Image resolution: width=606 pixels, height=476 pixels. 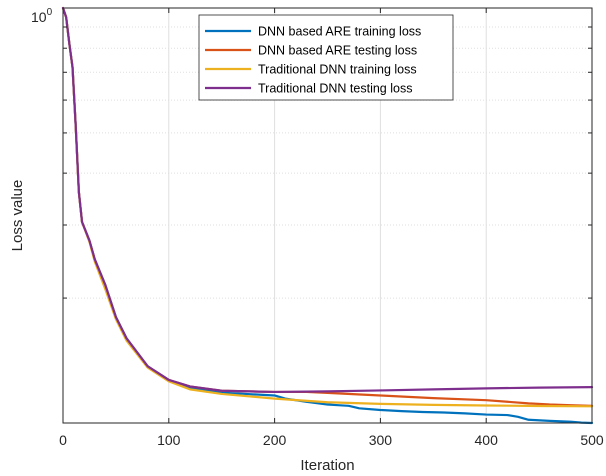 I want to click on y-axis-title: Loss value, so click(x=17, y=216).